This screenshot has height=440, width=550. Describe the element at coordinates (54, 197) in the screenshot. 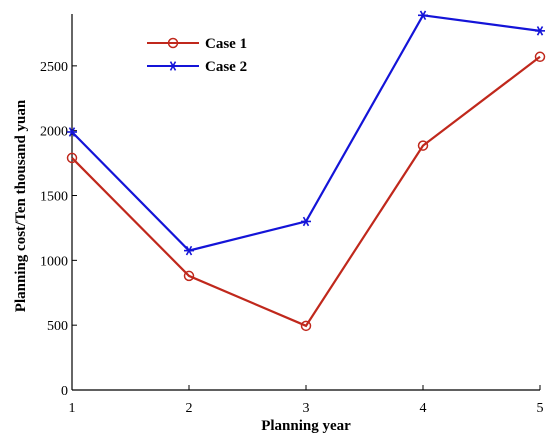

I see `y-tick-label: 1500` at that location.